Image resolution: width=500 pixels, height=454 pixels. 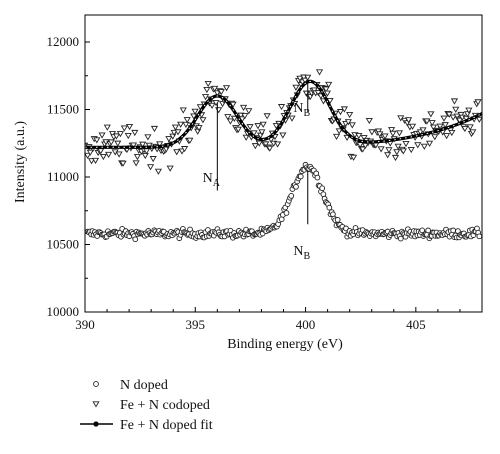 What do you see at coordinates (63, 41) in the screenshot?
I see `y-tick-label: 12000` at bounding box center [63, 41].